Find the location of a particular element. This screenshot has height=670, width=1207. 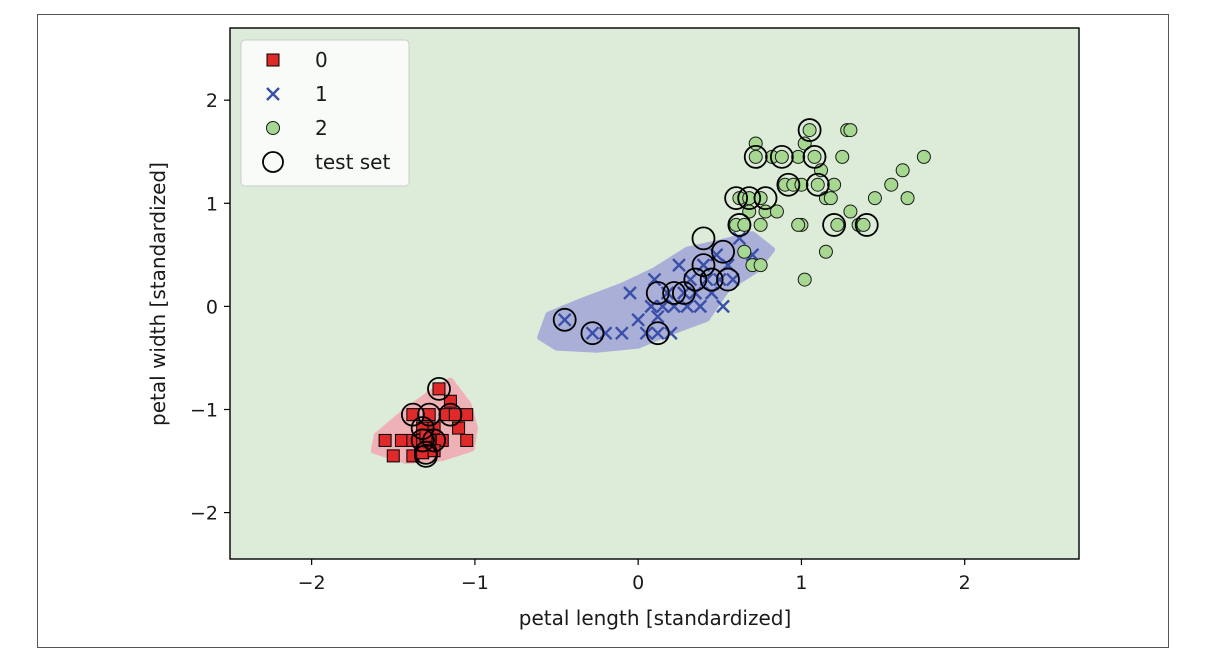

y-tick-label: −2 is located at coordinates (204, 514).